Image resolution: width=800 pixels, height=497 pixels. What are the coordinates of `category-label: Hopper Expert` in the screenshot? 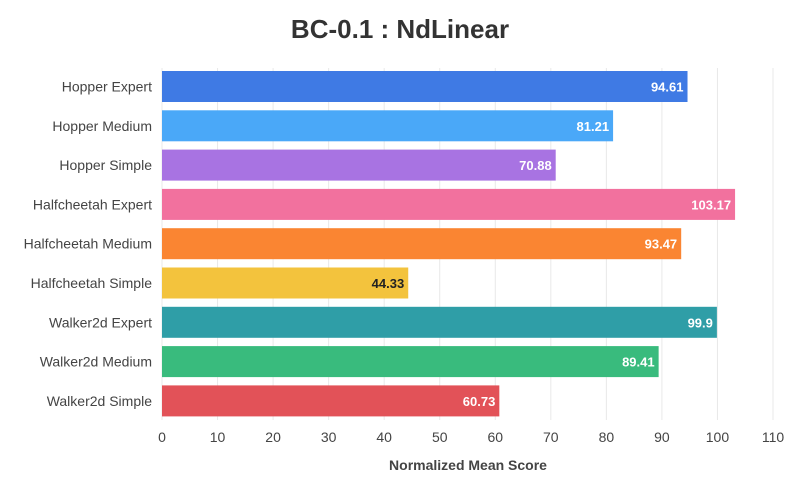 It's located at (107, 87).